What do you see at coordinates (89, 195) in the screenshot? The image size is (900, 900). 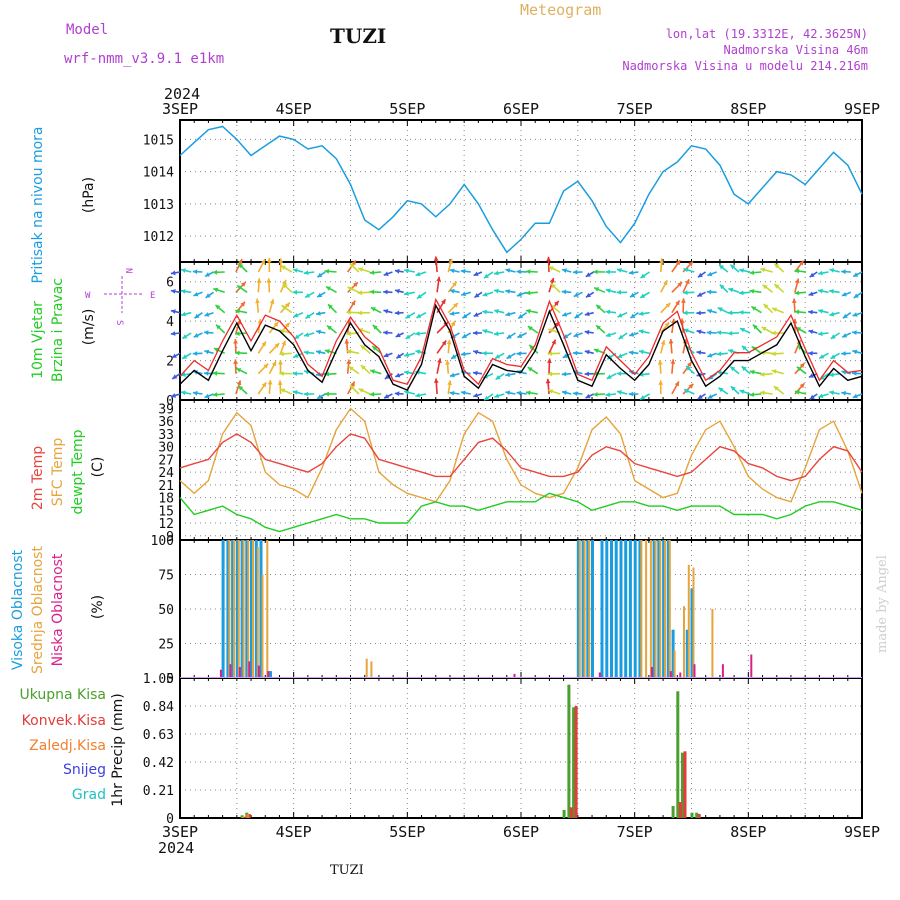 I see `pressure-unit: (hPa)` at bounding box center [89, 195].